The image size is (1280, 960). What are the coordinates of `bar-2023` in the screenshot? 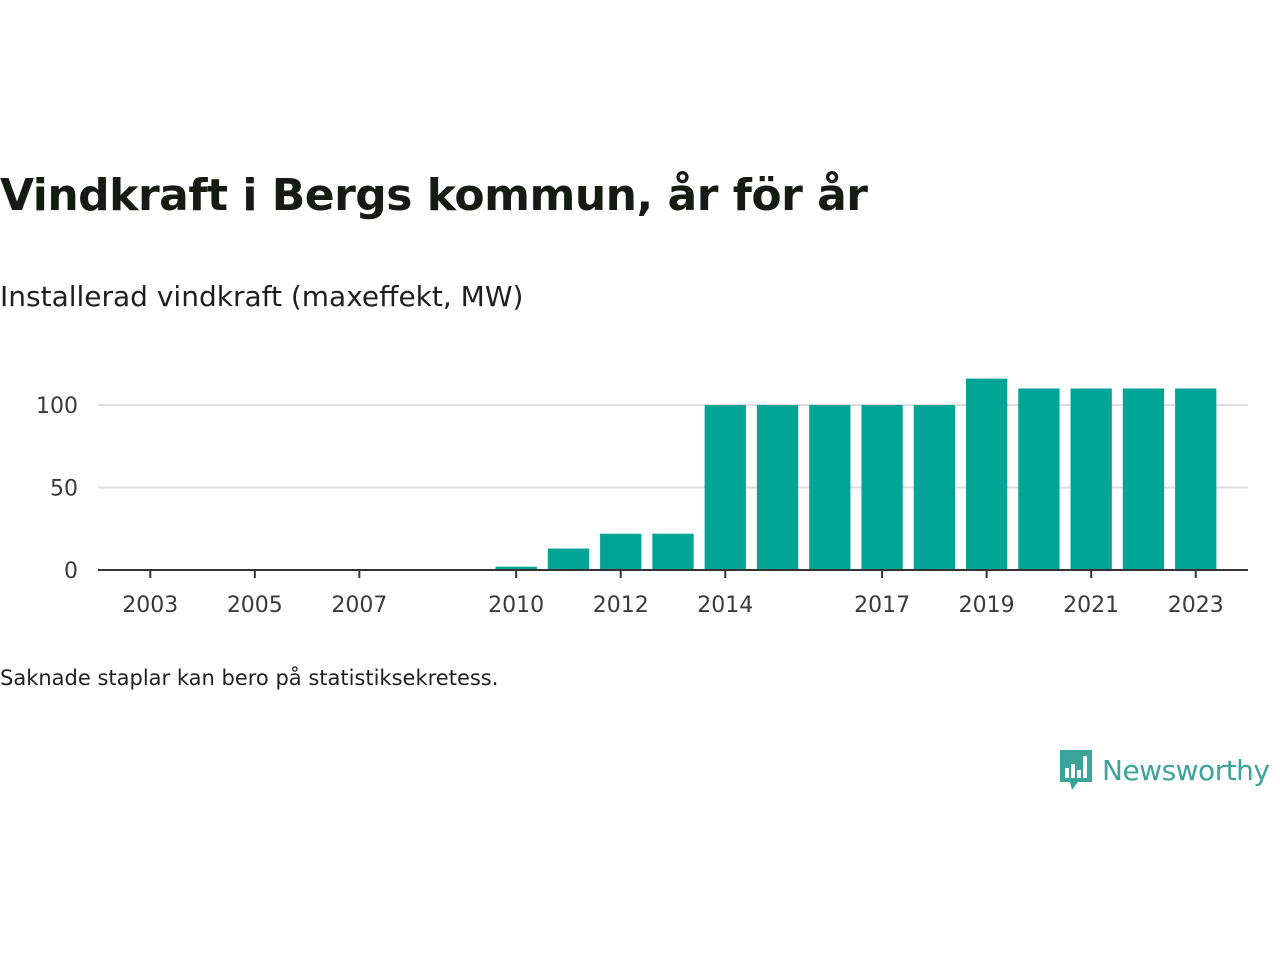 It's located at (1196, 479).